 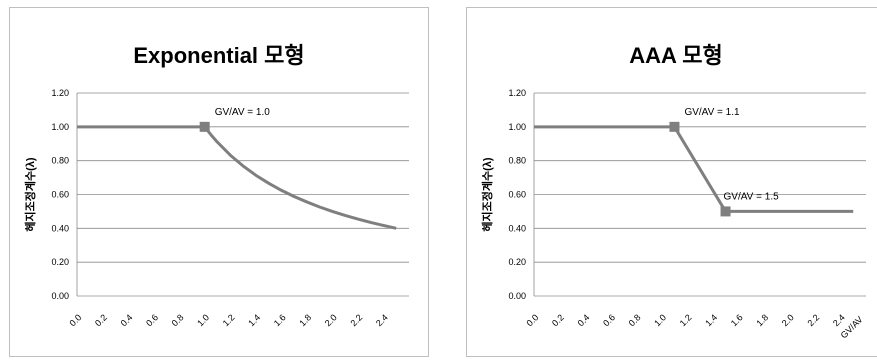 What do you see at coordinates (243, 112) in the screenshot?
I see `data-annotation: GV/AV = 1.0` at bounding box center [243, 112].